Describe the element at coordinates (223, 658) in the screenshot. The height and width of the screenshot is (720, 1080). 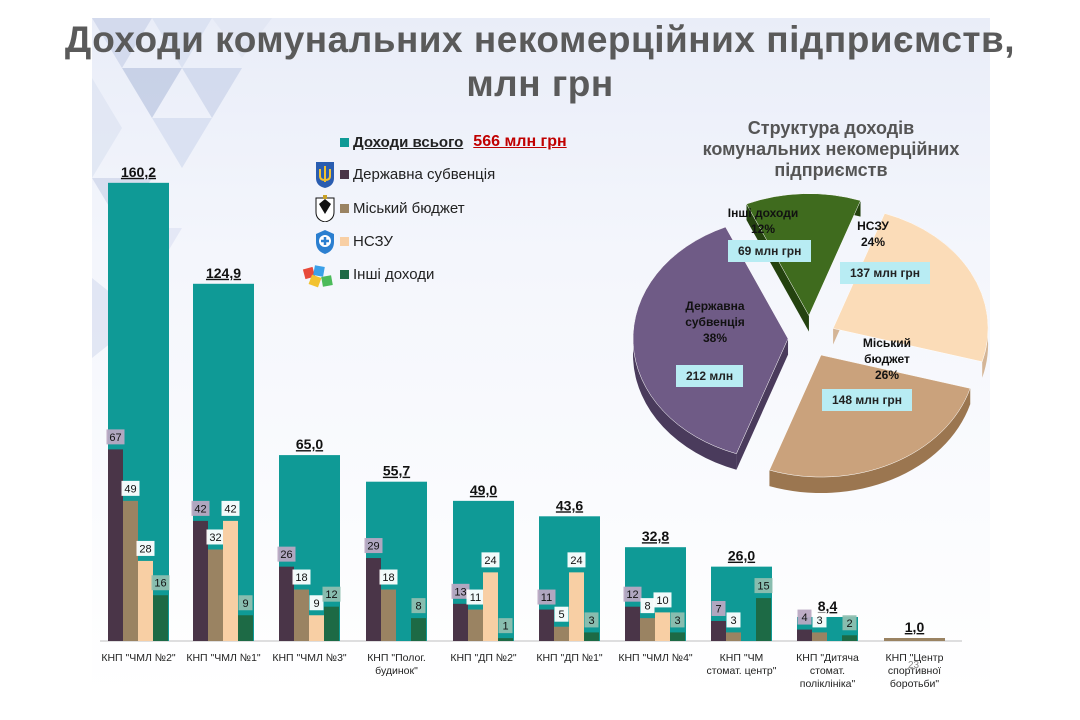
I see `category-label: КНП "ЧМЛ №1"` at that location.